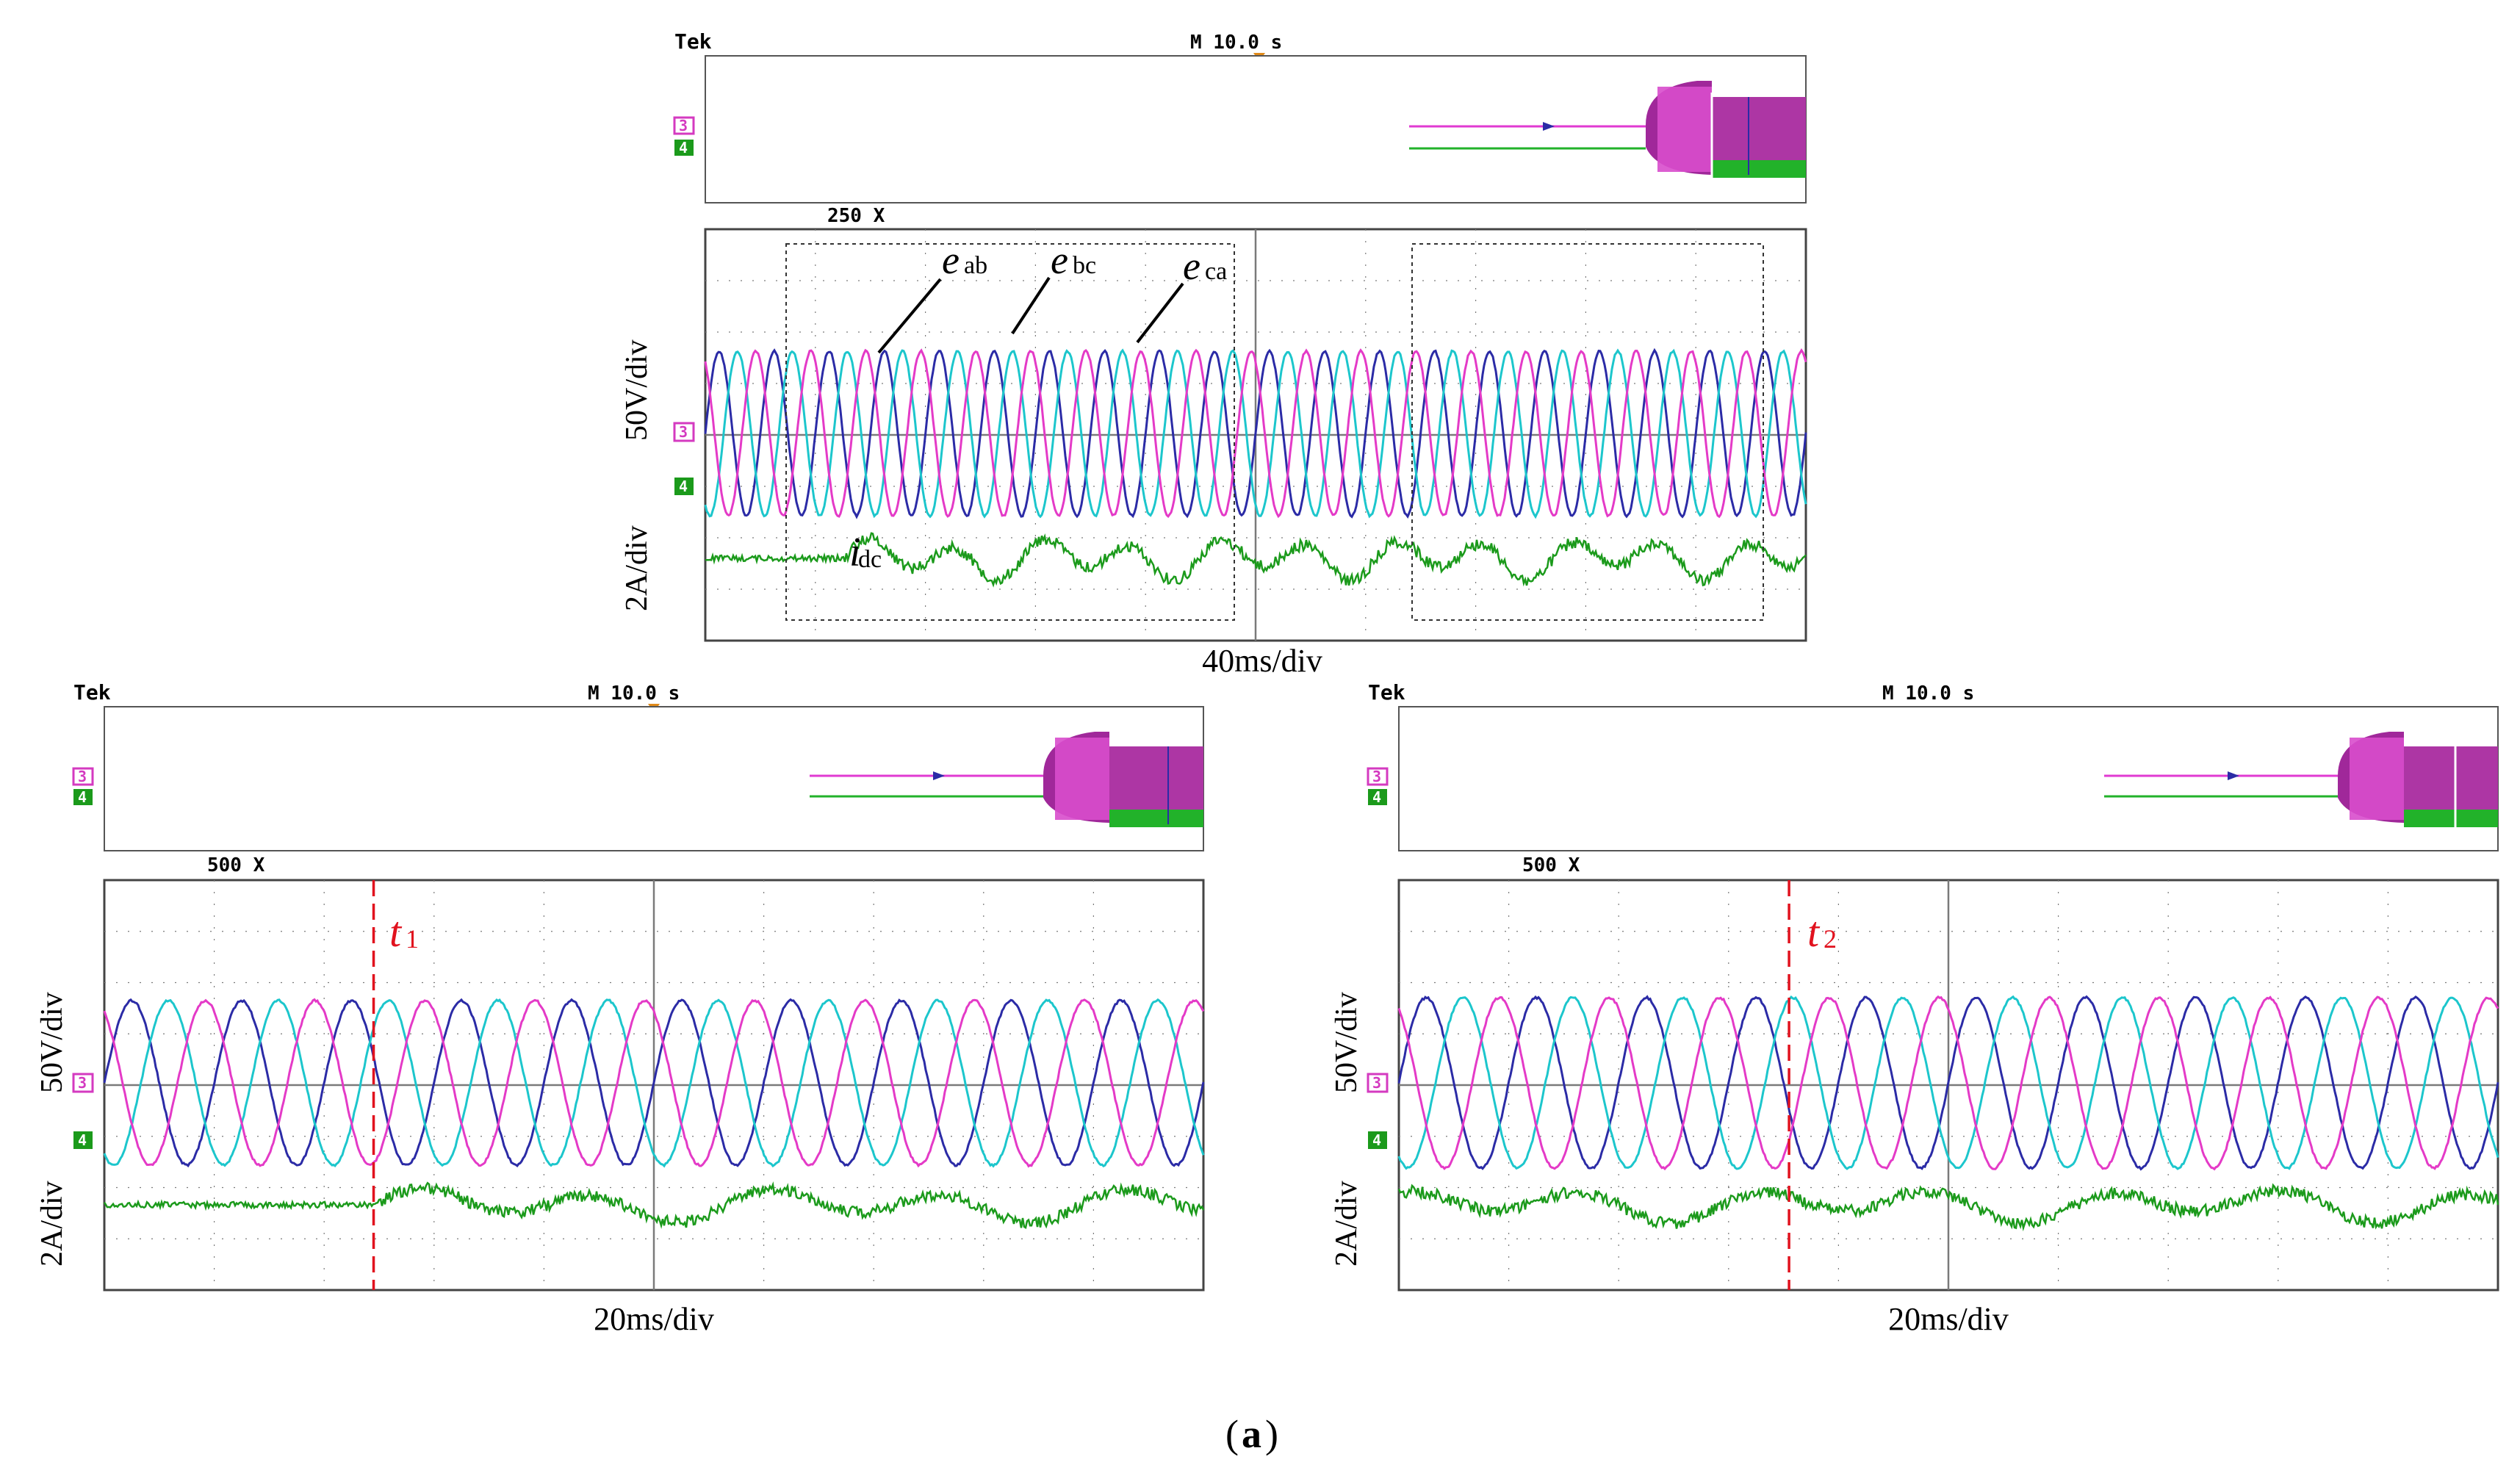 This screenshot has height=1484, width=2520. I want to click on zoom-window-t2, so click(1588, 432).